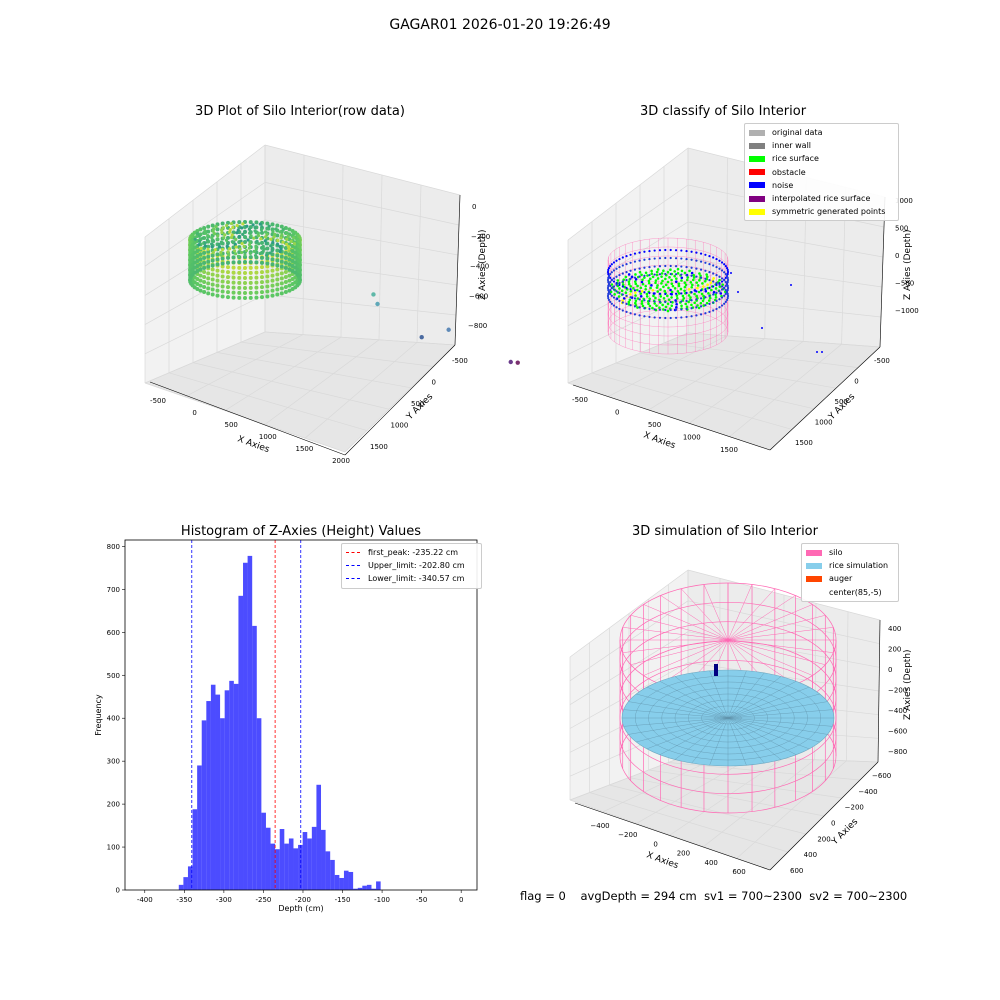 Image resolution: width=1000 pixels, height=1000 pixels. I want to click on panel3-xtick-4: -200, so click(303, 900).